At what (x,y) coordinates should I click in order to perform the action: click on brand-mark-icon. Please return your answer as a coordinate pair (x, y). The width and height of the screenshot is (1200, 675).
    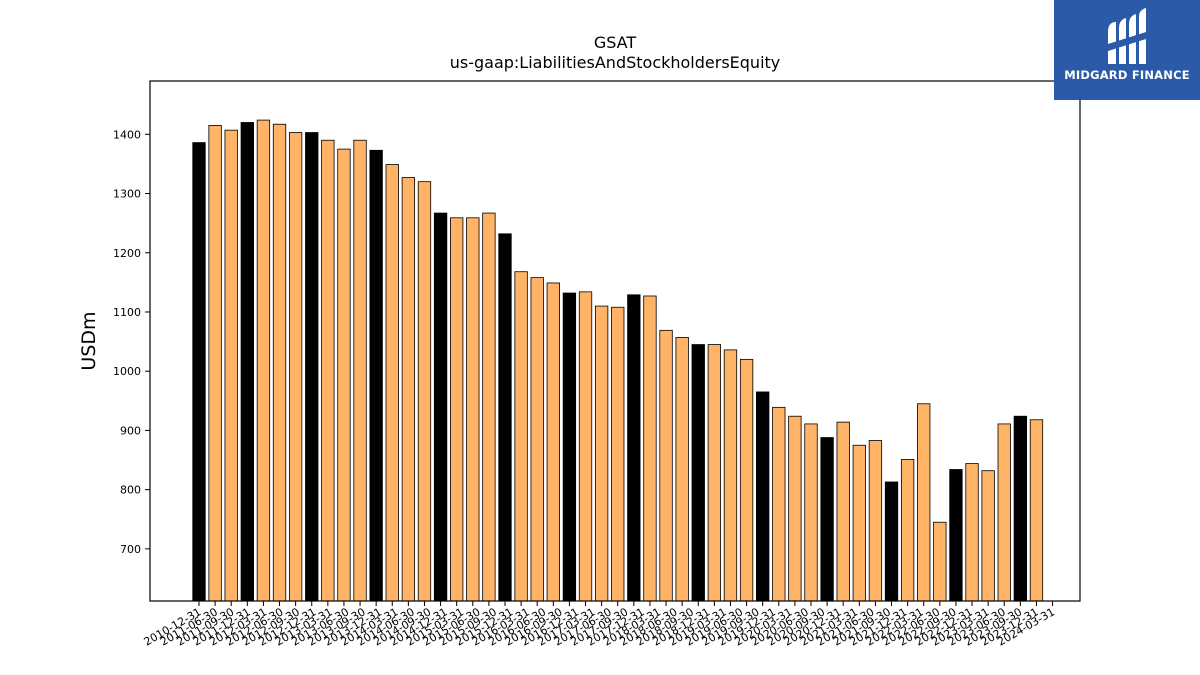
    Looking at the image, I should click on (1127, 36).